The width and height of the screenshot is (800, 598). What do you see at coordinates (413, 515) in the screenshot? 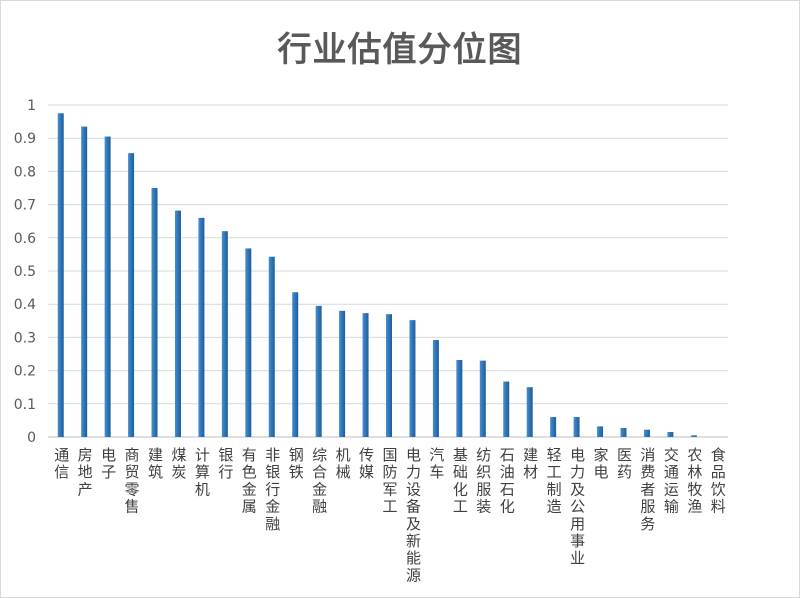
I see `x-tick-label: 电力设备及新能源` at bounding box center [413, 515].